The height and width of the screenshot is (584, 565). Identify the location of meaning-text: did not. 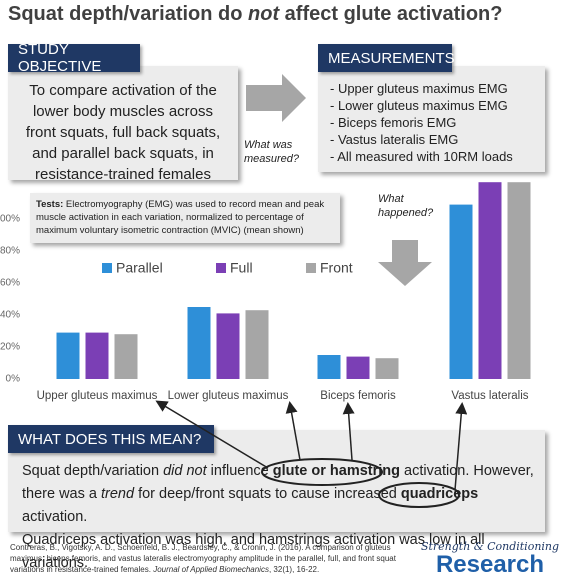
(185, 471).